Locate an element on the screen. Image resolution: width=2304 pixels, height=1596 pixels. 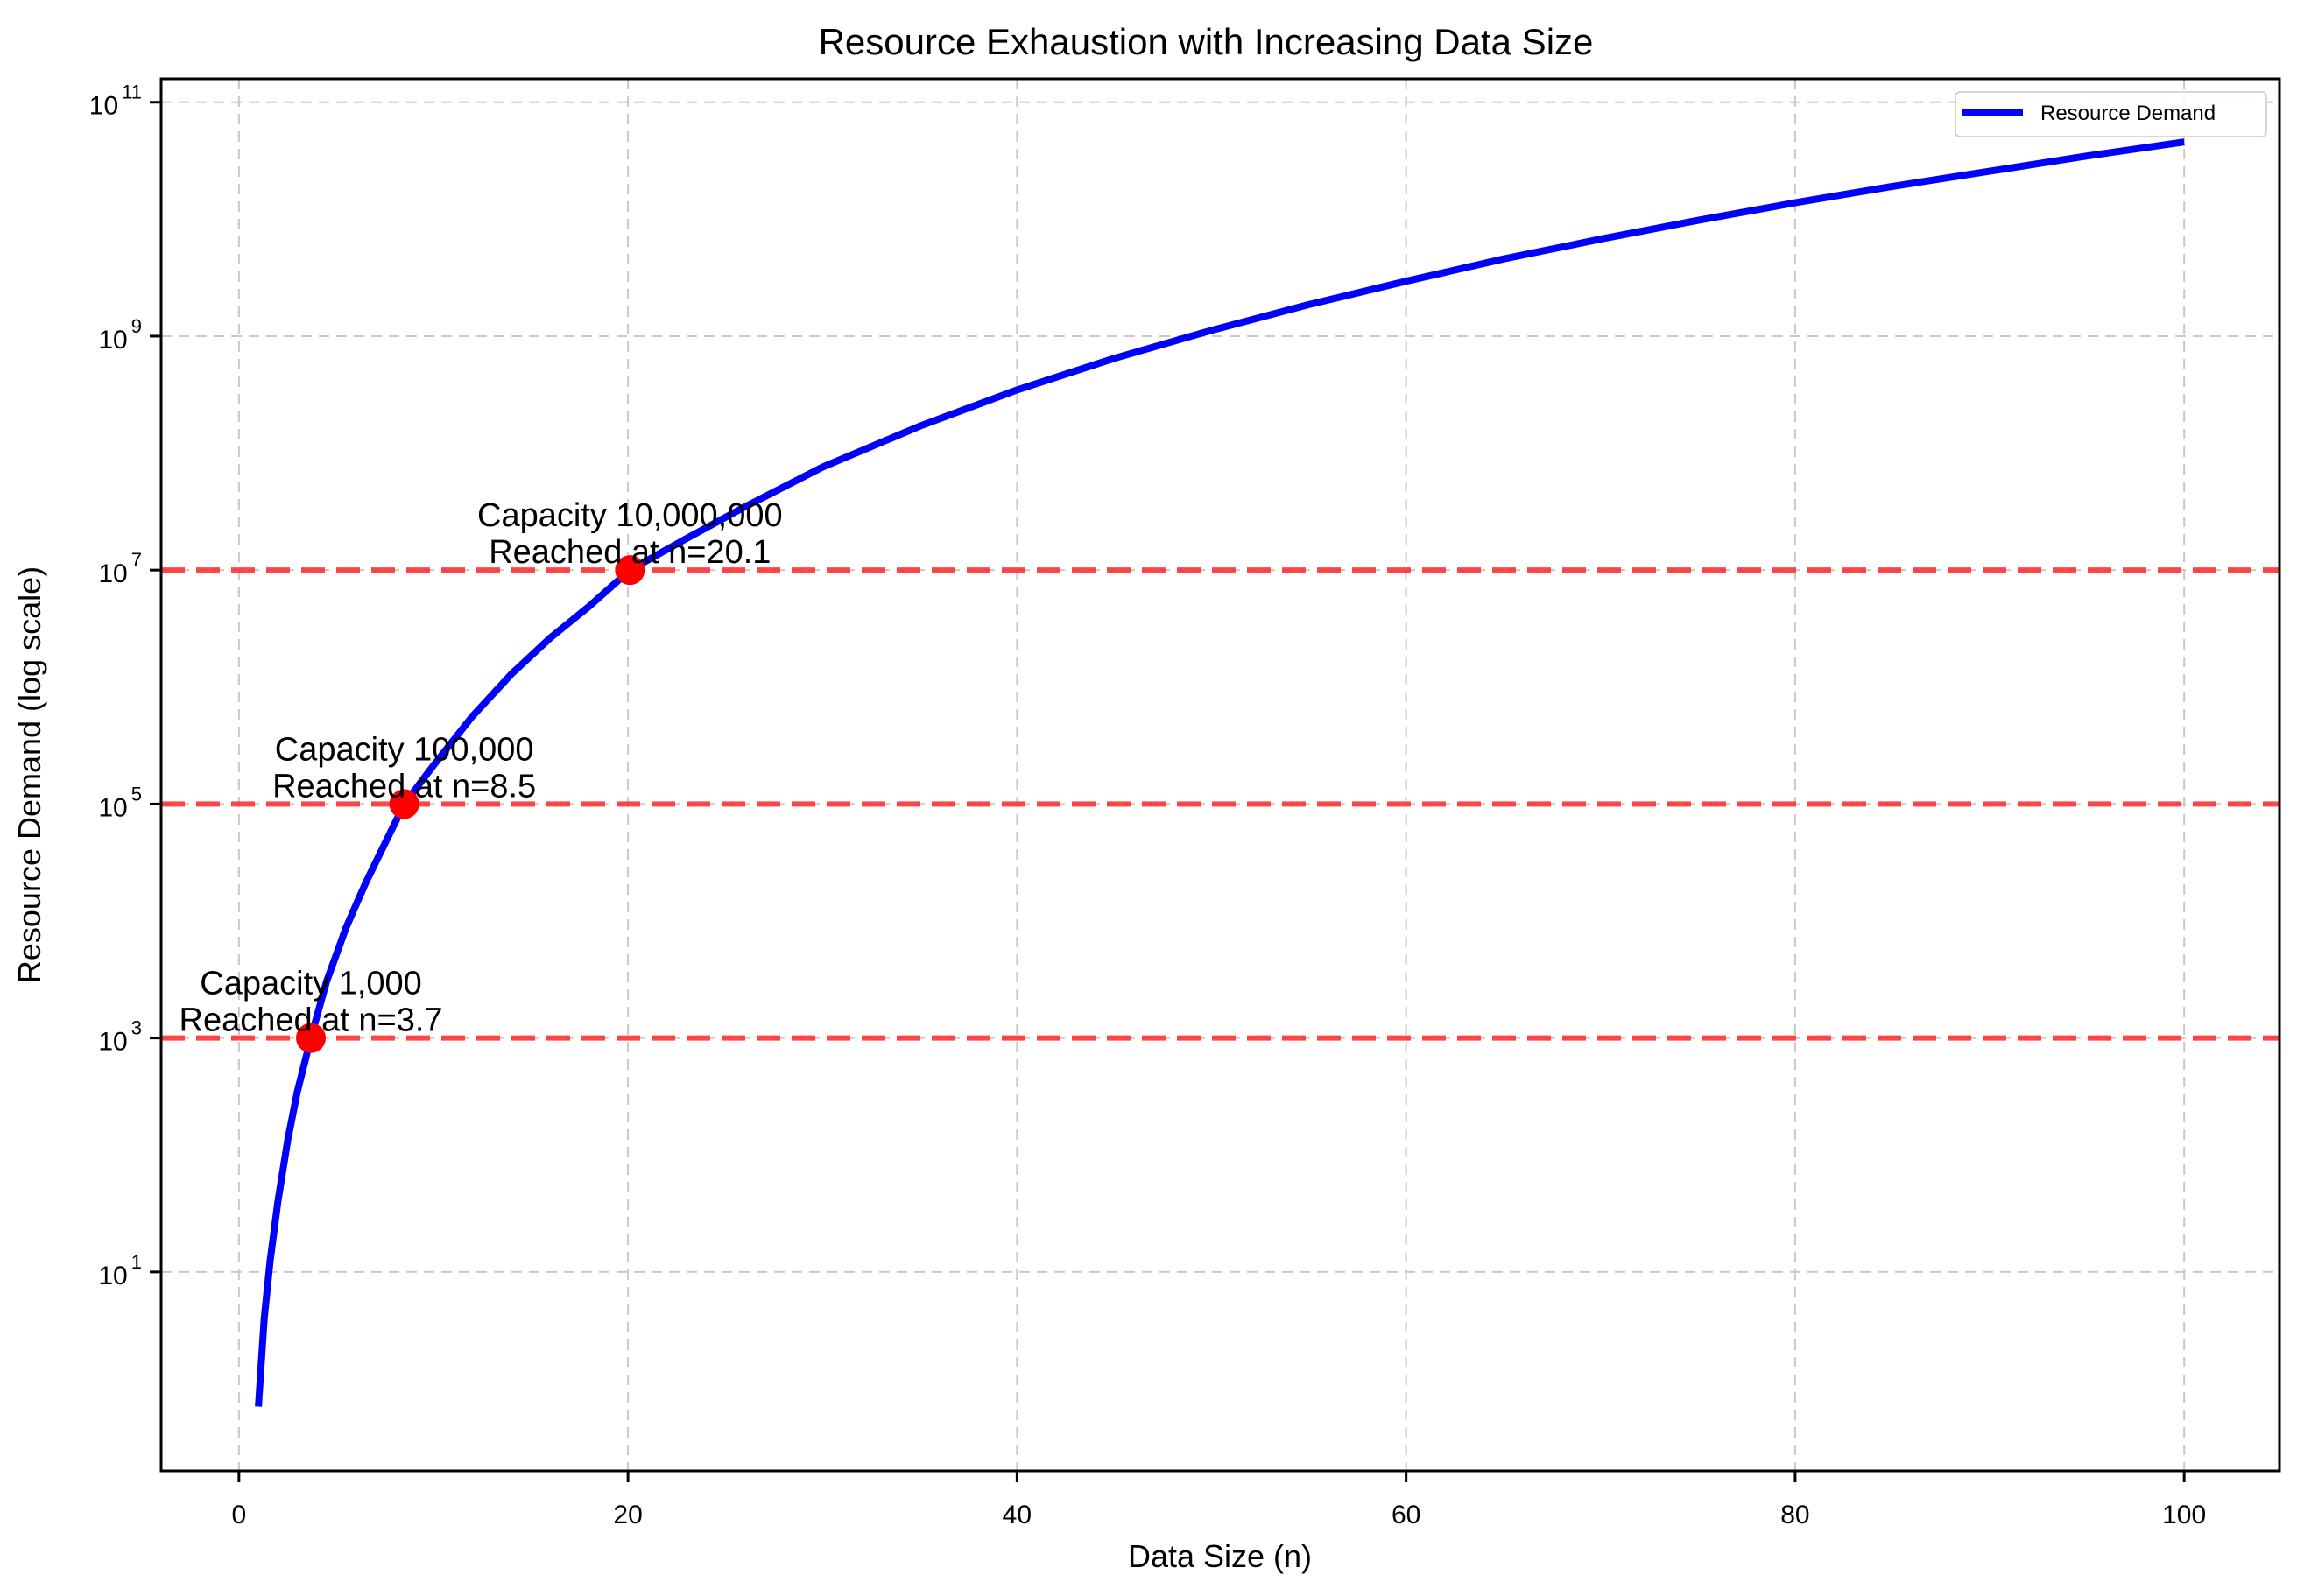
y-tick-label: 10 7 is located at coordinates (120, 568).